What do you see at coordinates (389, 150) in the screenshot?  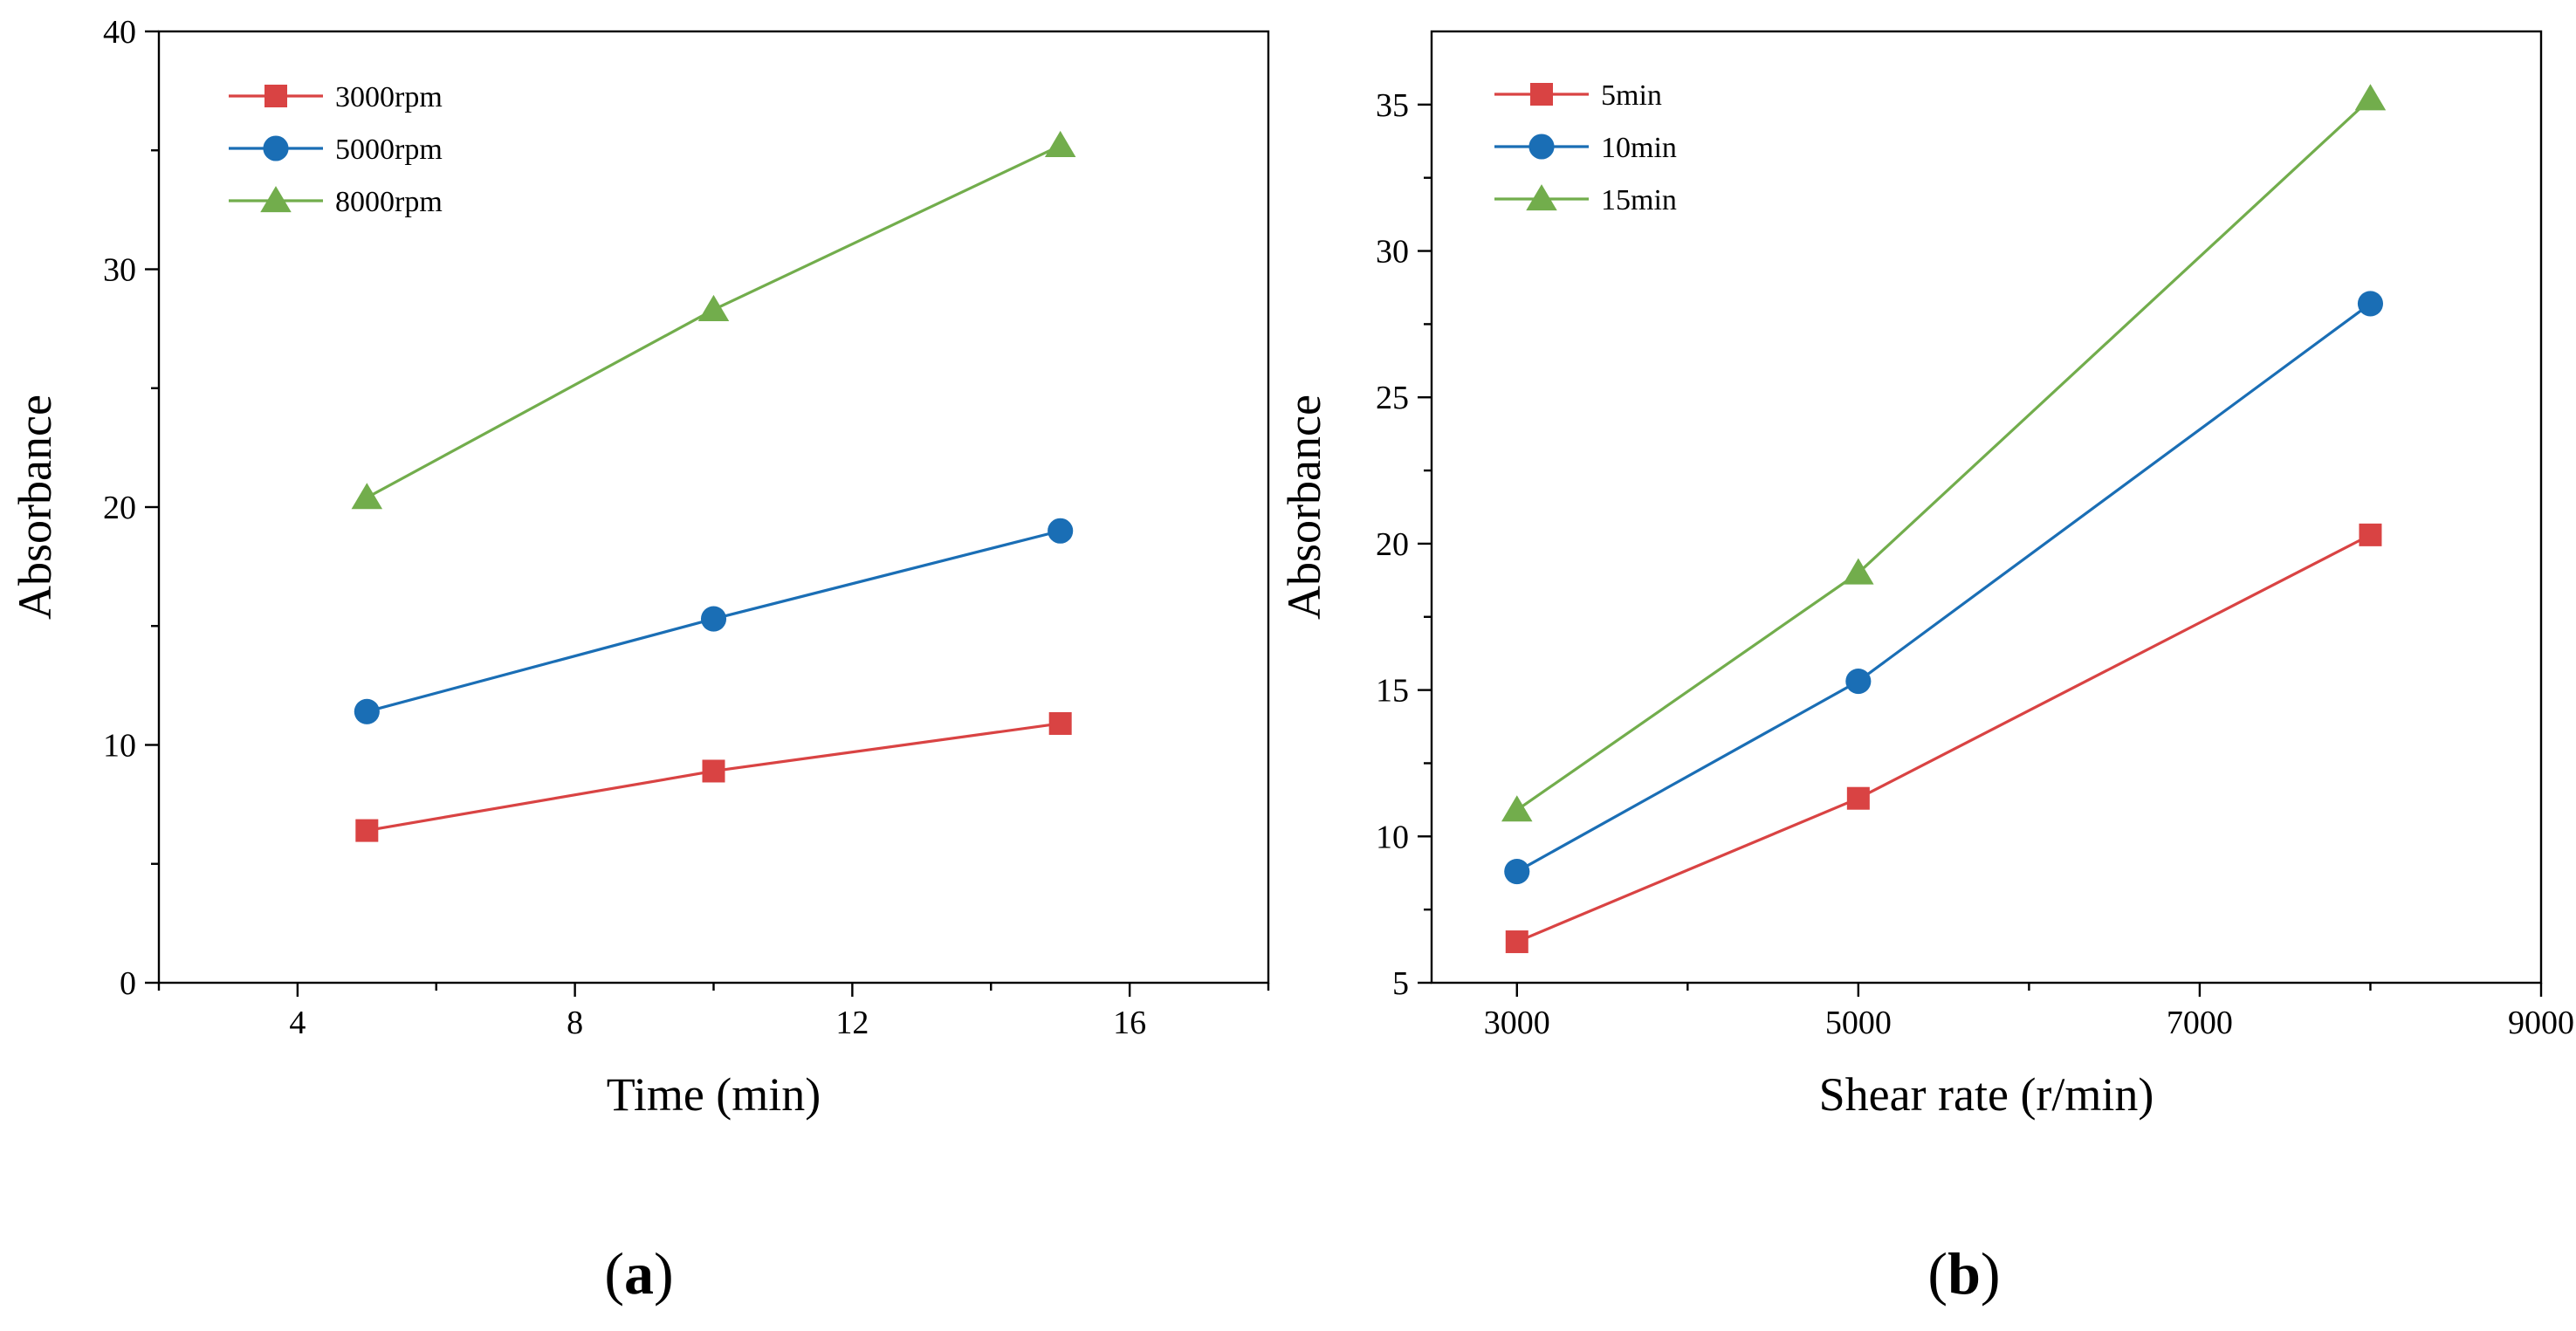 I see `legend-label: 5000rpm` at bounding box center [389, 150].